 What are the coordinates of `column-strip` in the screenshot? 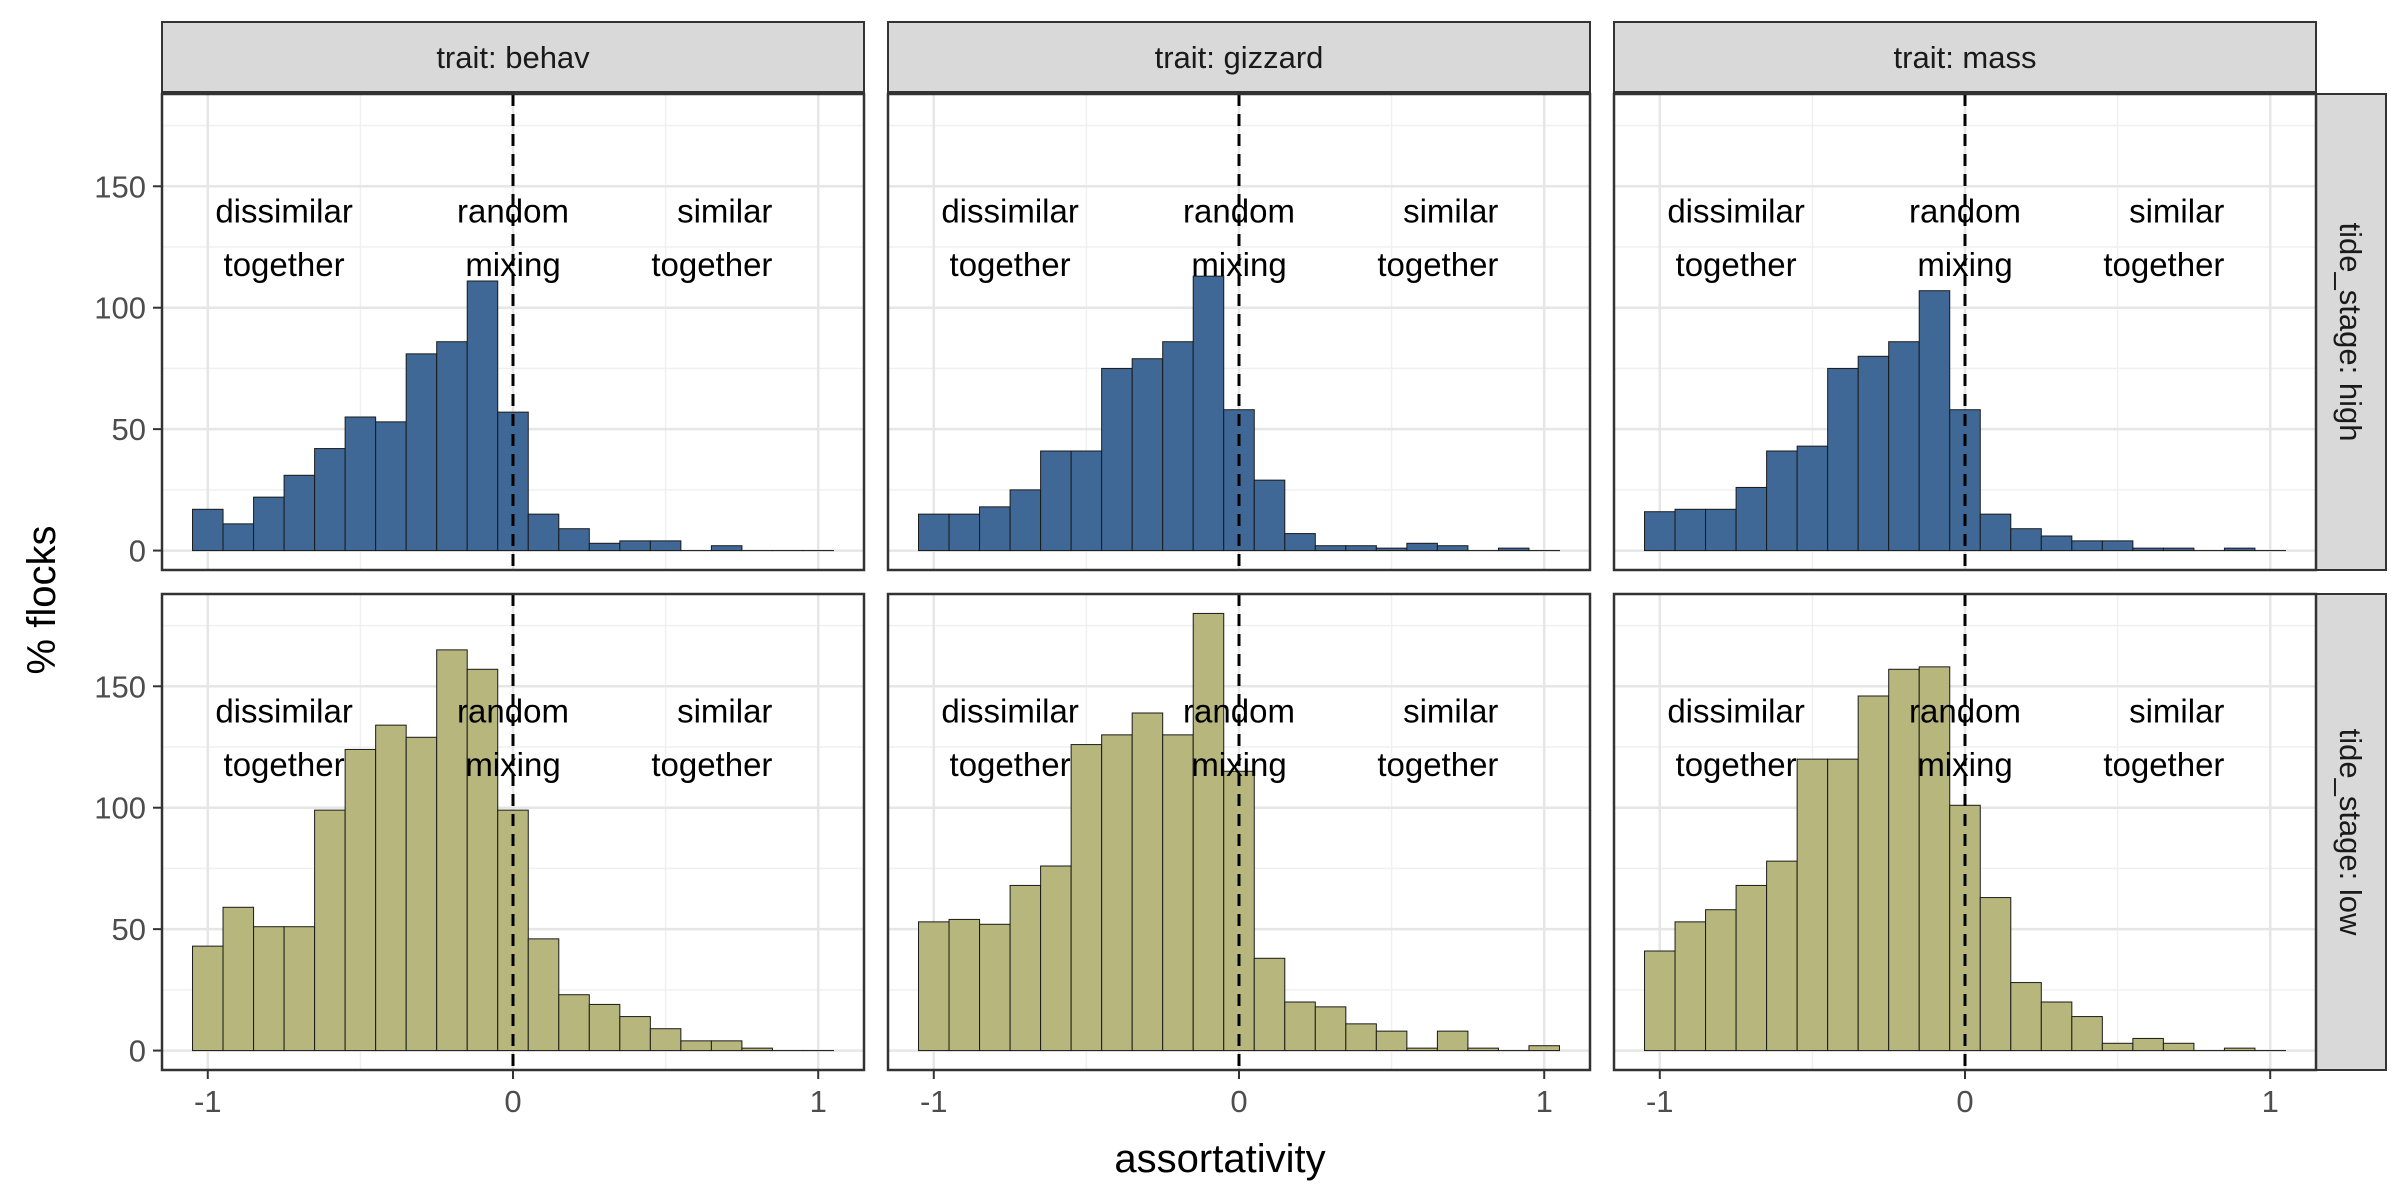 It's located at (1239, 57).